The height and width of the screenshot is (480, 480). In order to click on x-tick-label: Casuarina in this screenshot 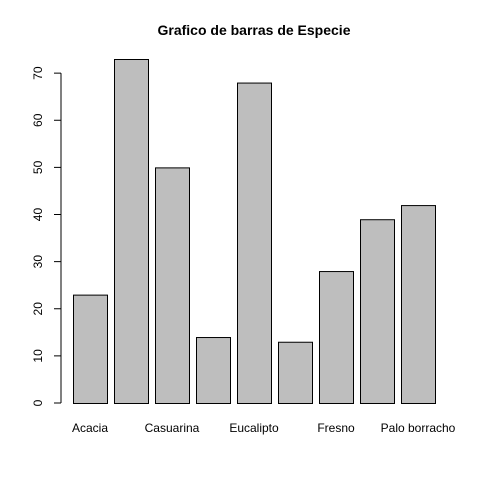, I will do `click(172, 428)`.